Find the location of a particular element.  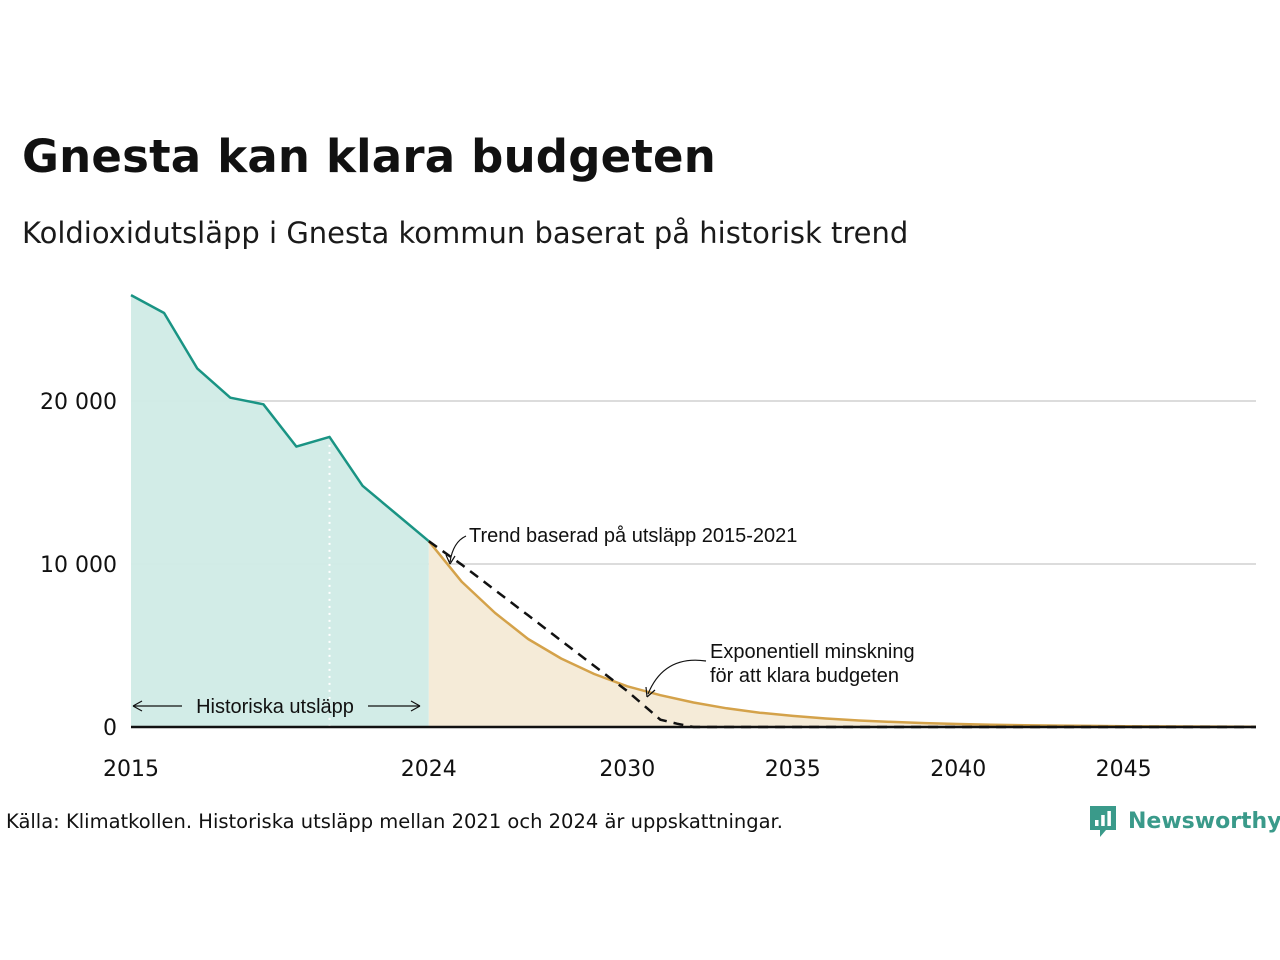

trend-label: Trend baserad på utsläpp 2015-2021 is located at coordinates (633, 536).